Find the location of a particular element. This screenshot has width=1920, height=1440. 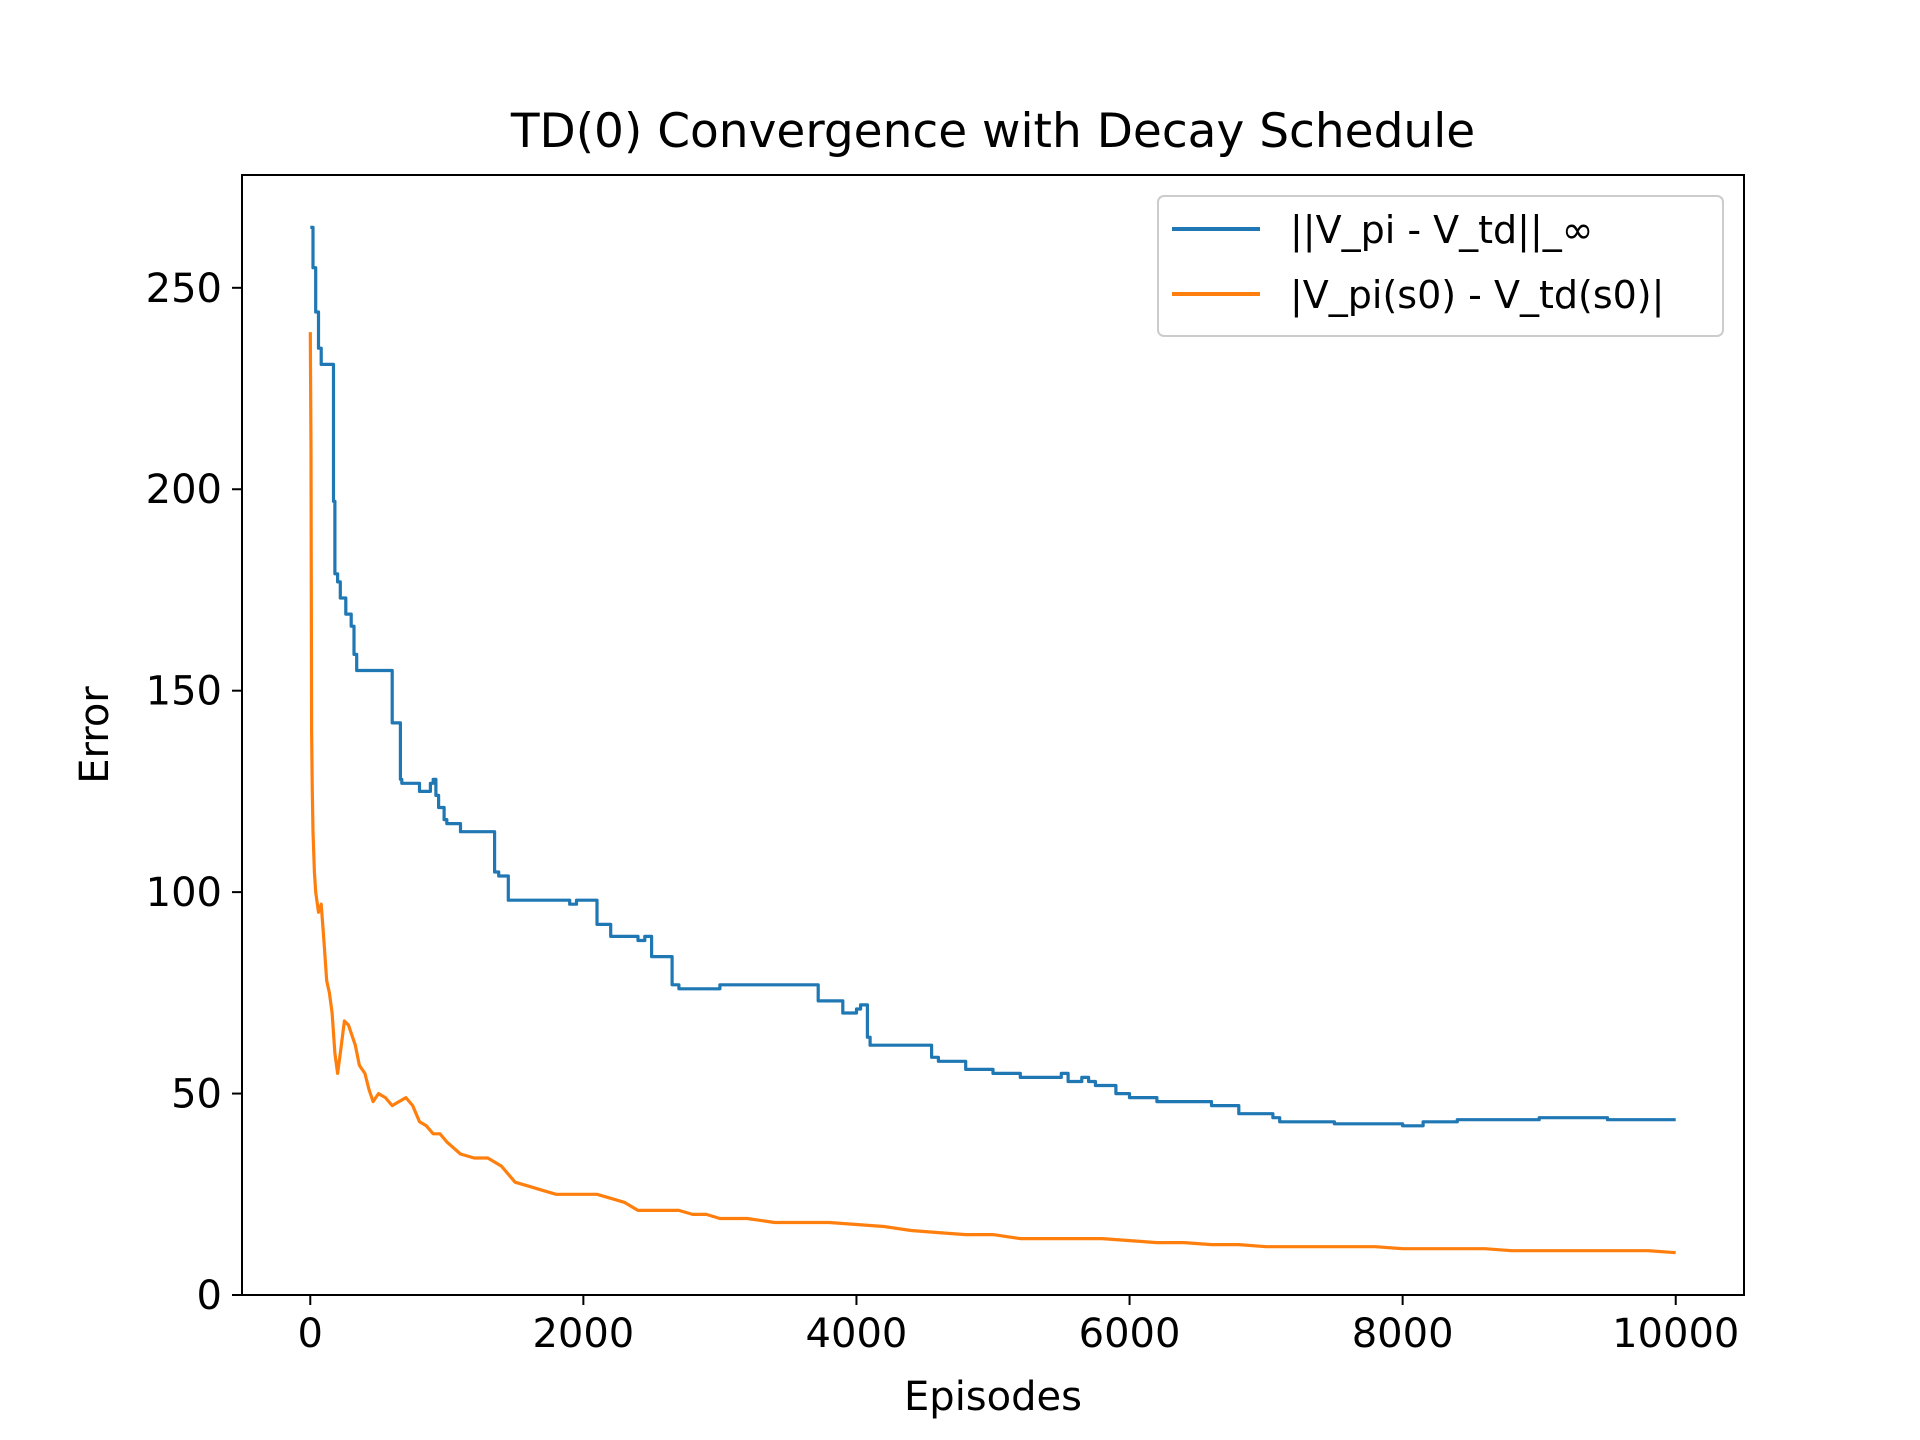

legend-box is located at coordinates (1440, 266).